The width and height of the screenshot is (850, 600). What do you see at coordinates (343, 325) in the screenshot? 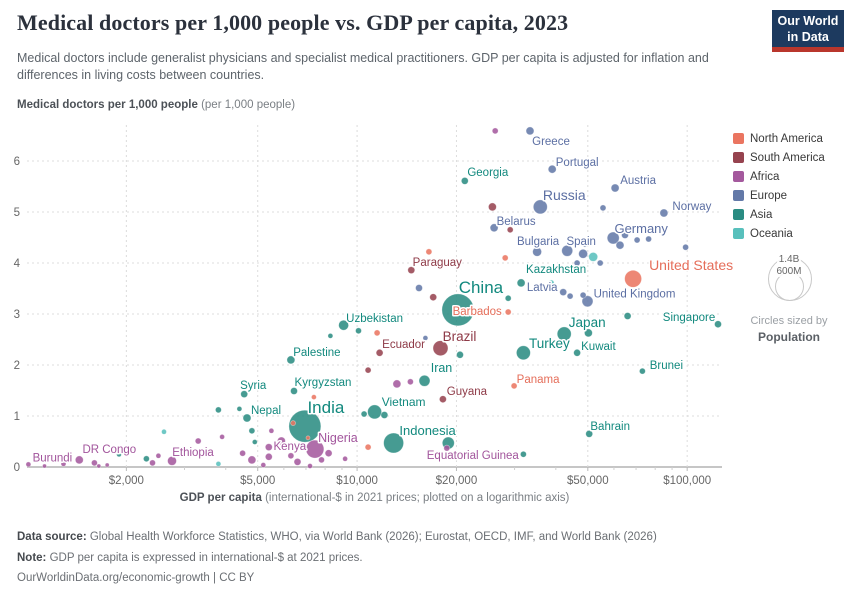
I see `country-dot-uzbekistan` at bounding box center [343, 325].